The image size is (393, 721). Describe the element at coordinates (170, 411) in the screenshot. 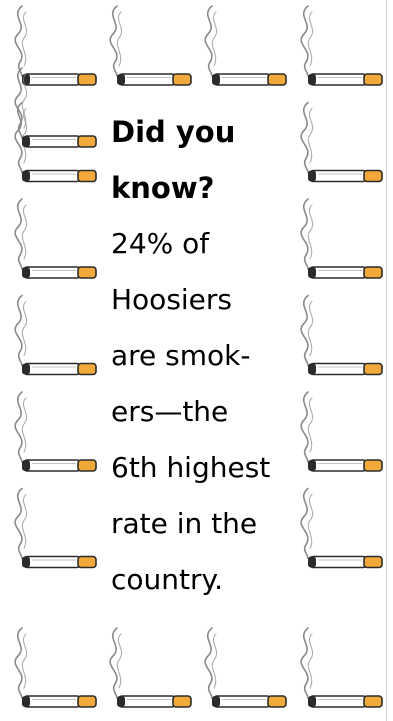

I see `fact-line-4: ers—the` at that location.